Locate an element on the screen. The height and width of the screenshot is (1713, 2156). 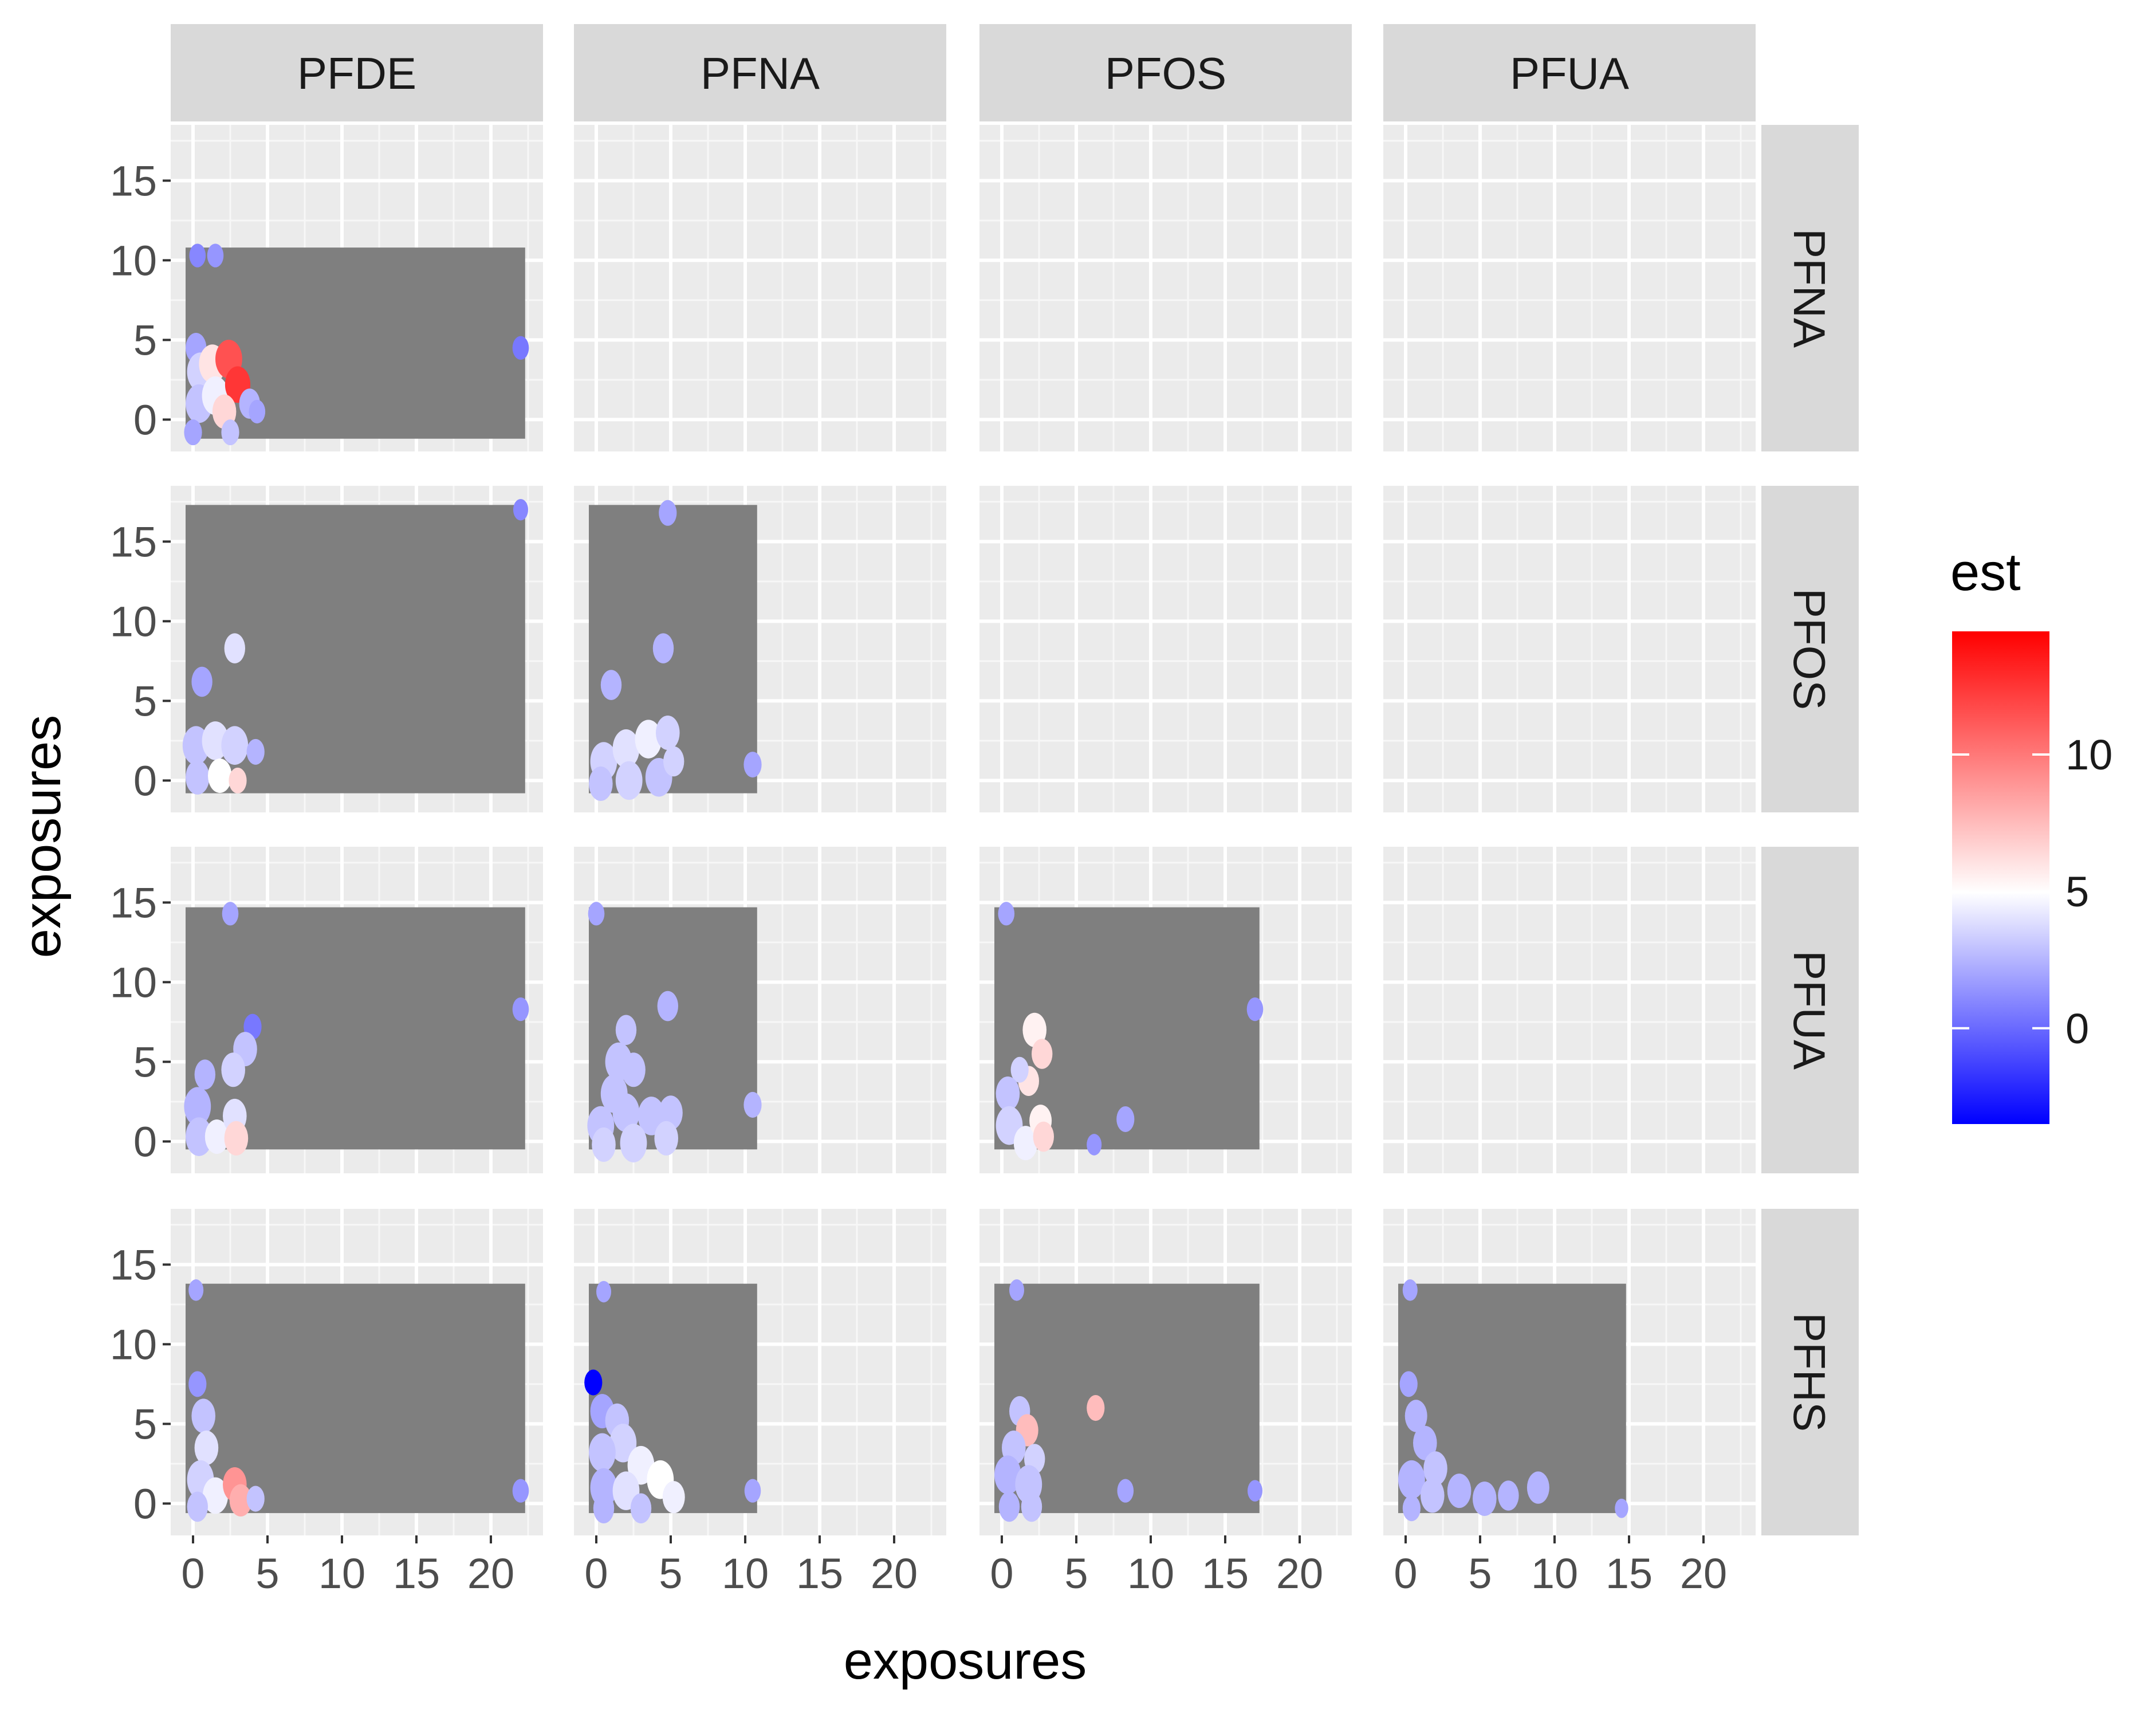
y-axis-row-pfua: 0 5 10 15 is located at coordinates (140, 1022).